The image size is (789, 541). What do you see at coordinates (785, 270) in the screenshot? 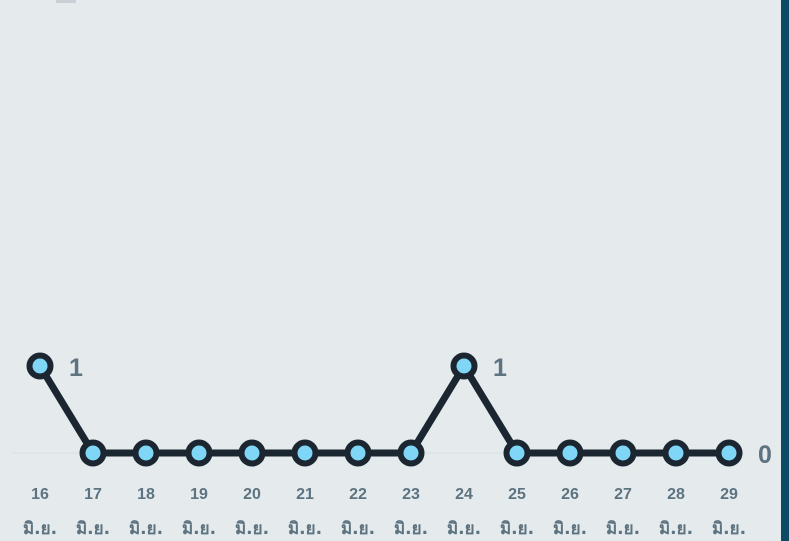
I see `right-accent-bar` at bounding box center [785, 270].